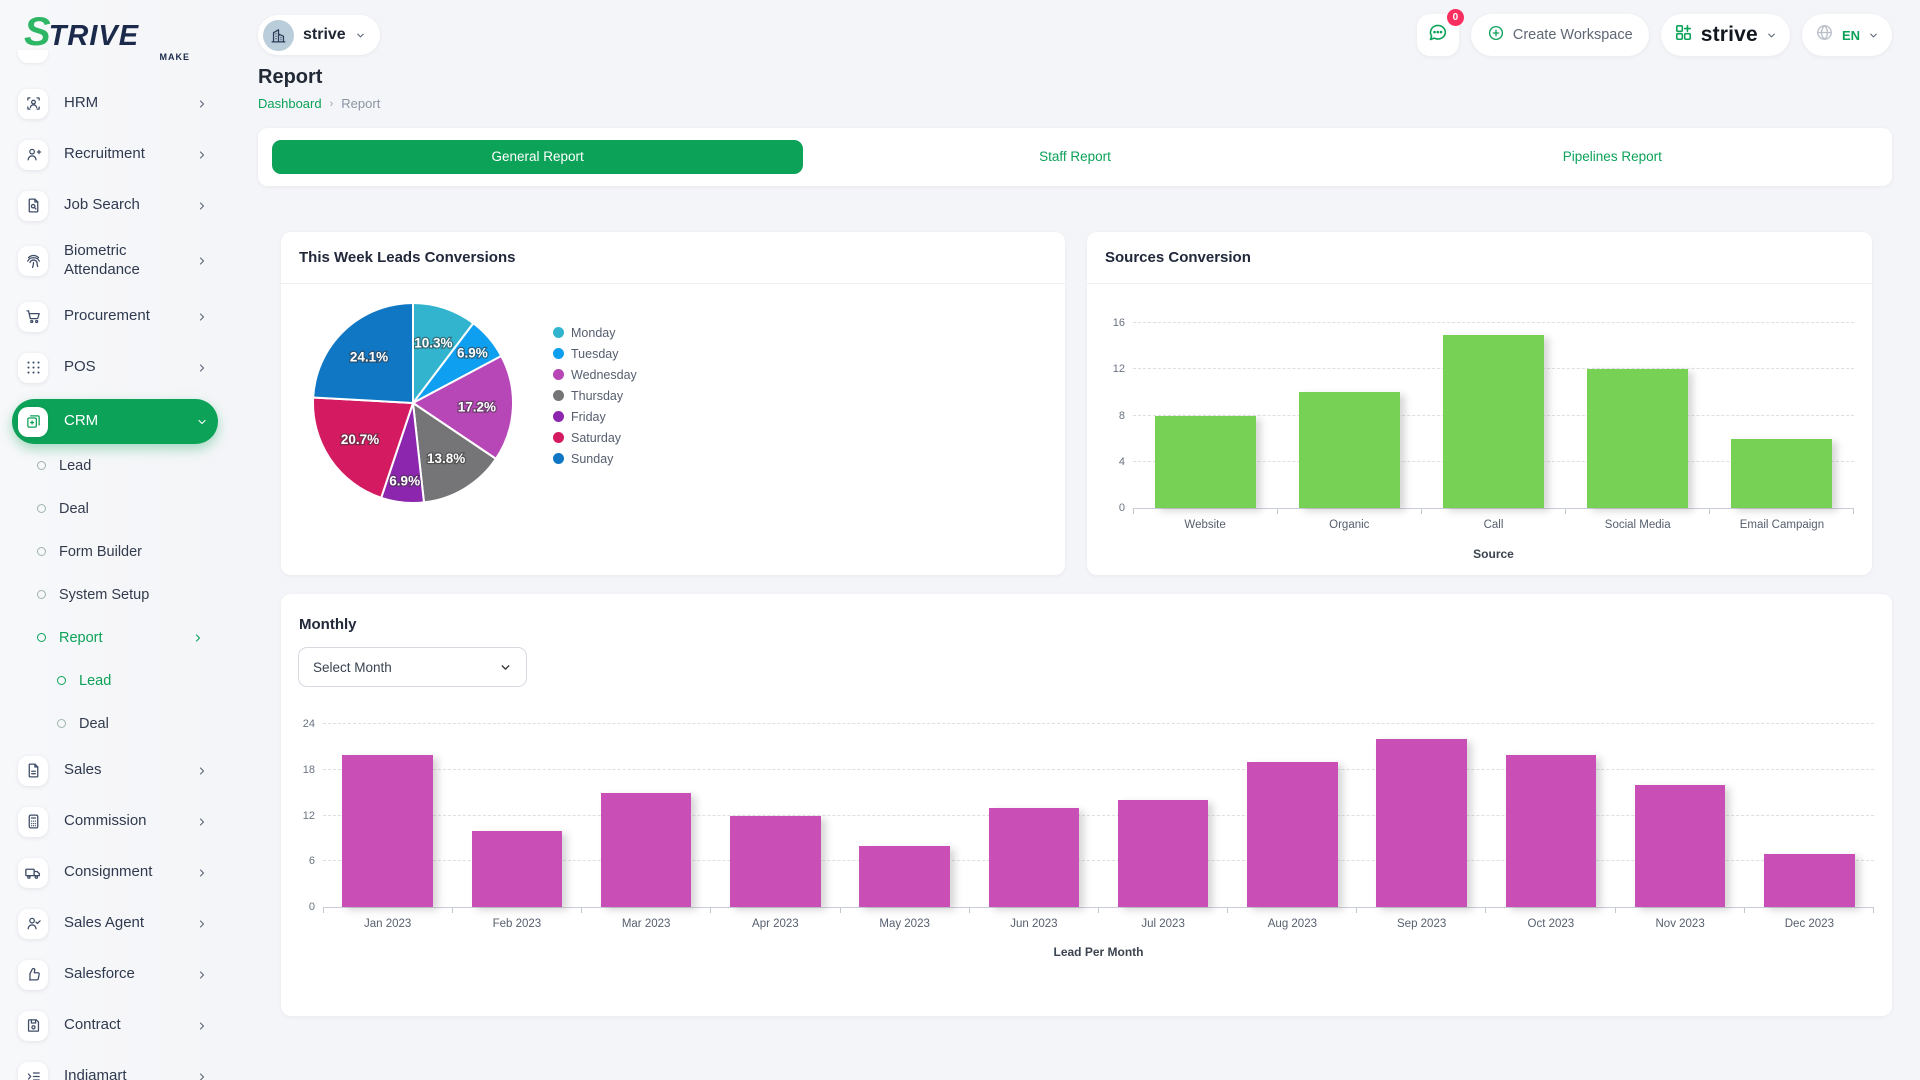 This screenshot has width=1920, height=1080. I want to click on sidebar-item-system-setup: System Setup, so click(115, 594).